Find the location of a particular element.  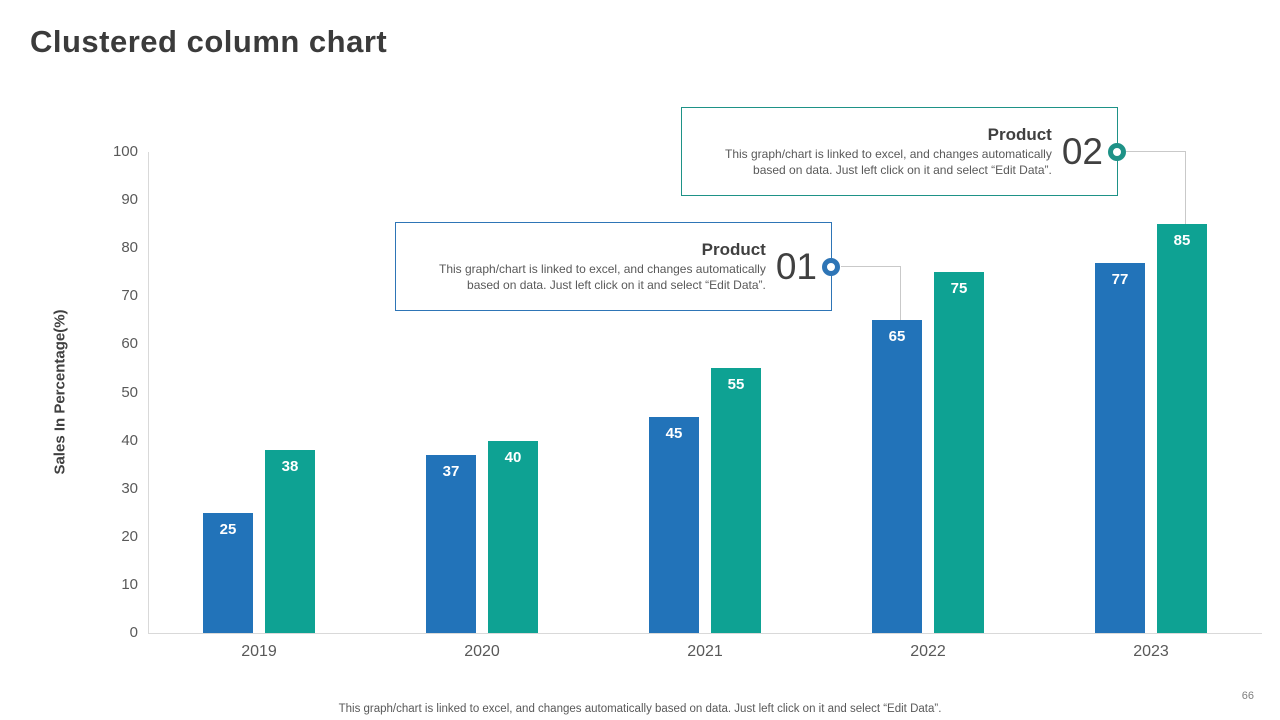

bar-product-02-2022: 75 is located at coordinates (959, 452).